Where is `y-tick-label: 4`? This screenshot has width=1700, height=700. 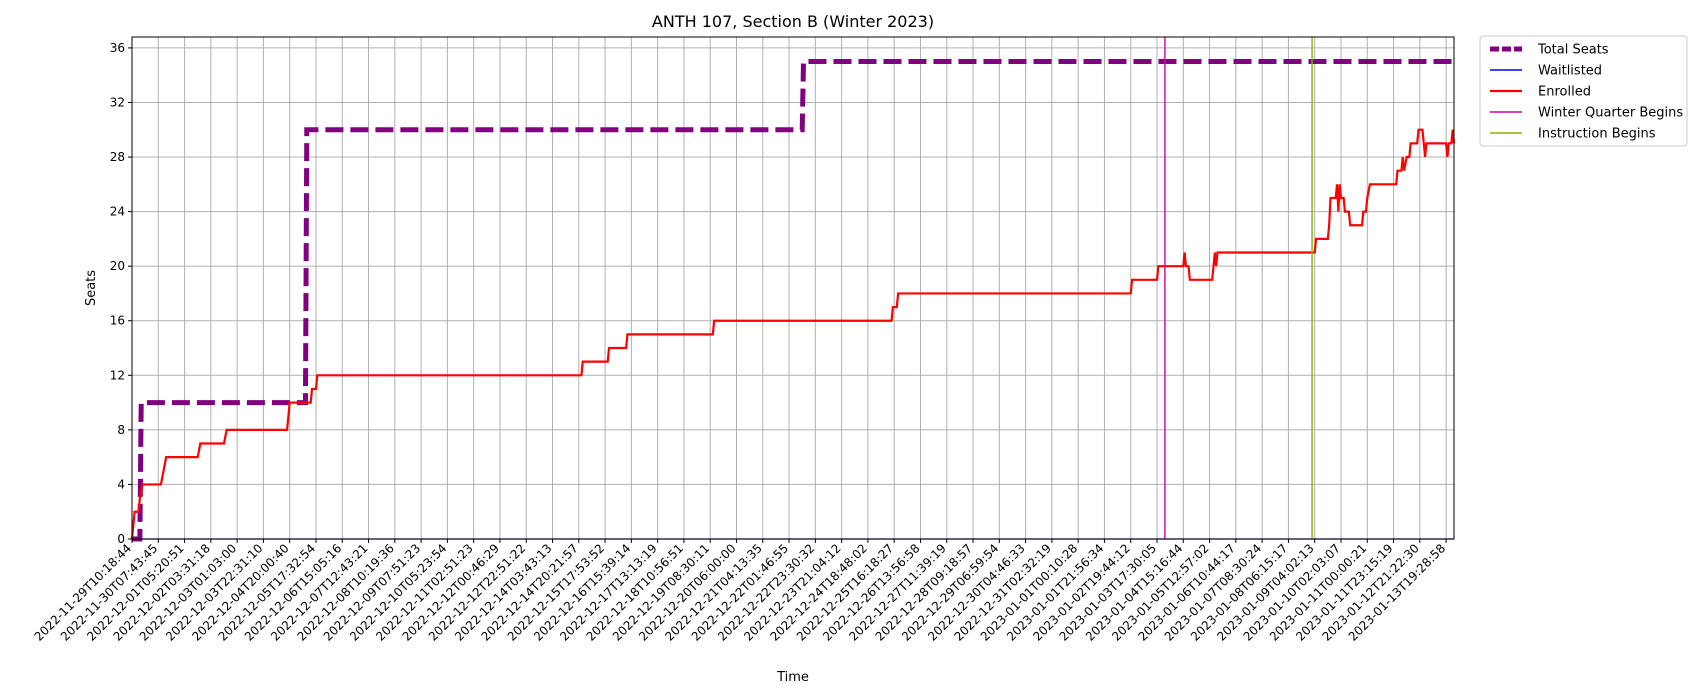 y-tick-label: 4 is located at coordinates (121, 484).